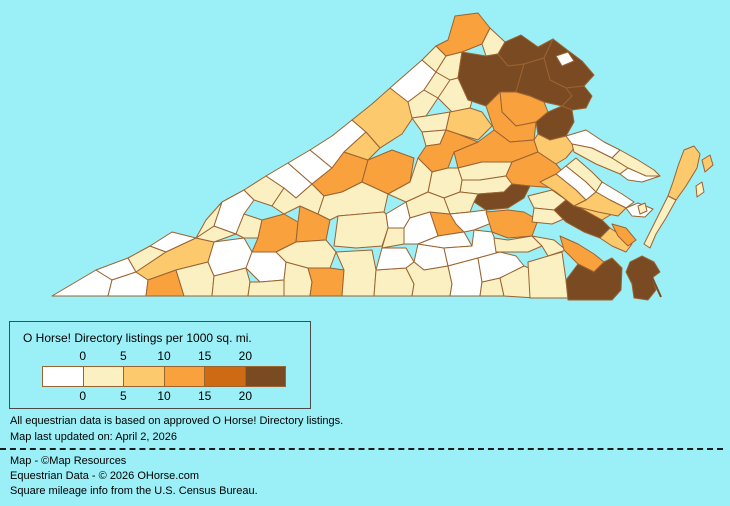 This screenshot has width=730, height=506. What do you see at coordinates (362, 146) in the screenshot?
I see `county-augusta-east` at bounding box center [362, 146].